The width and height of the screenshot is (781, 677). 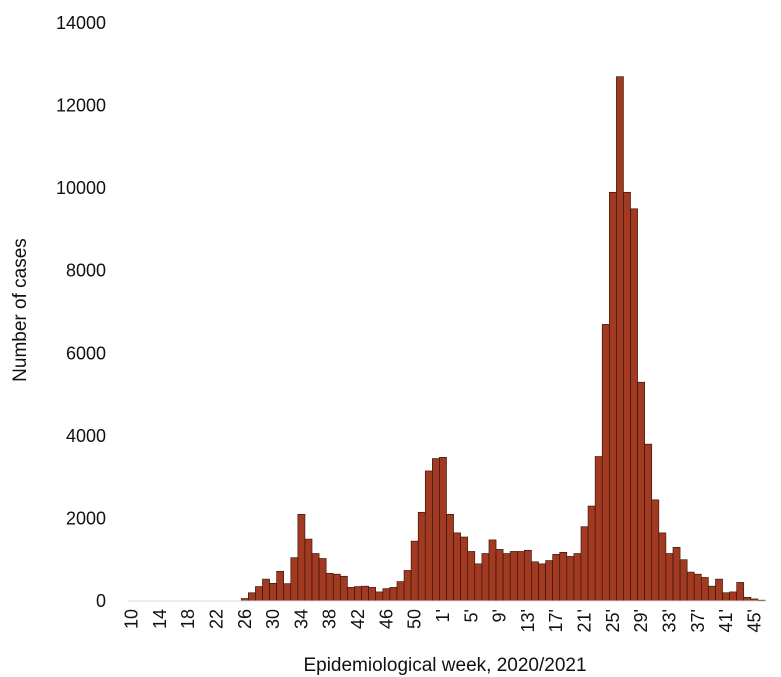 I want to click on x-tick-label: 18, so click(x=188, y=619).